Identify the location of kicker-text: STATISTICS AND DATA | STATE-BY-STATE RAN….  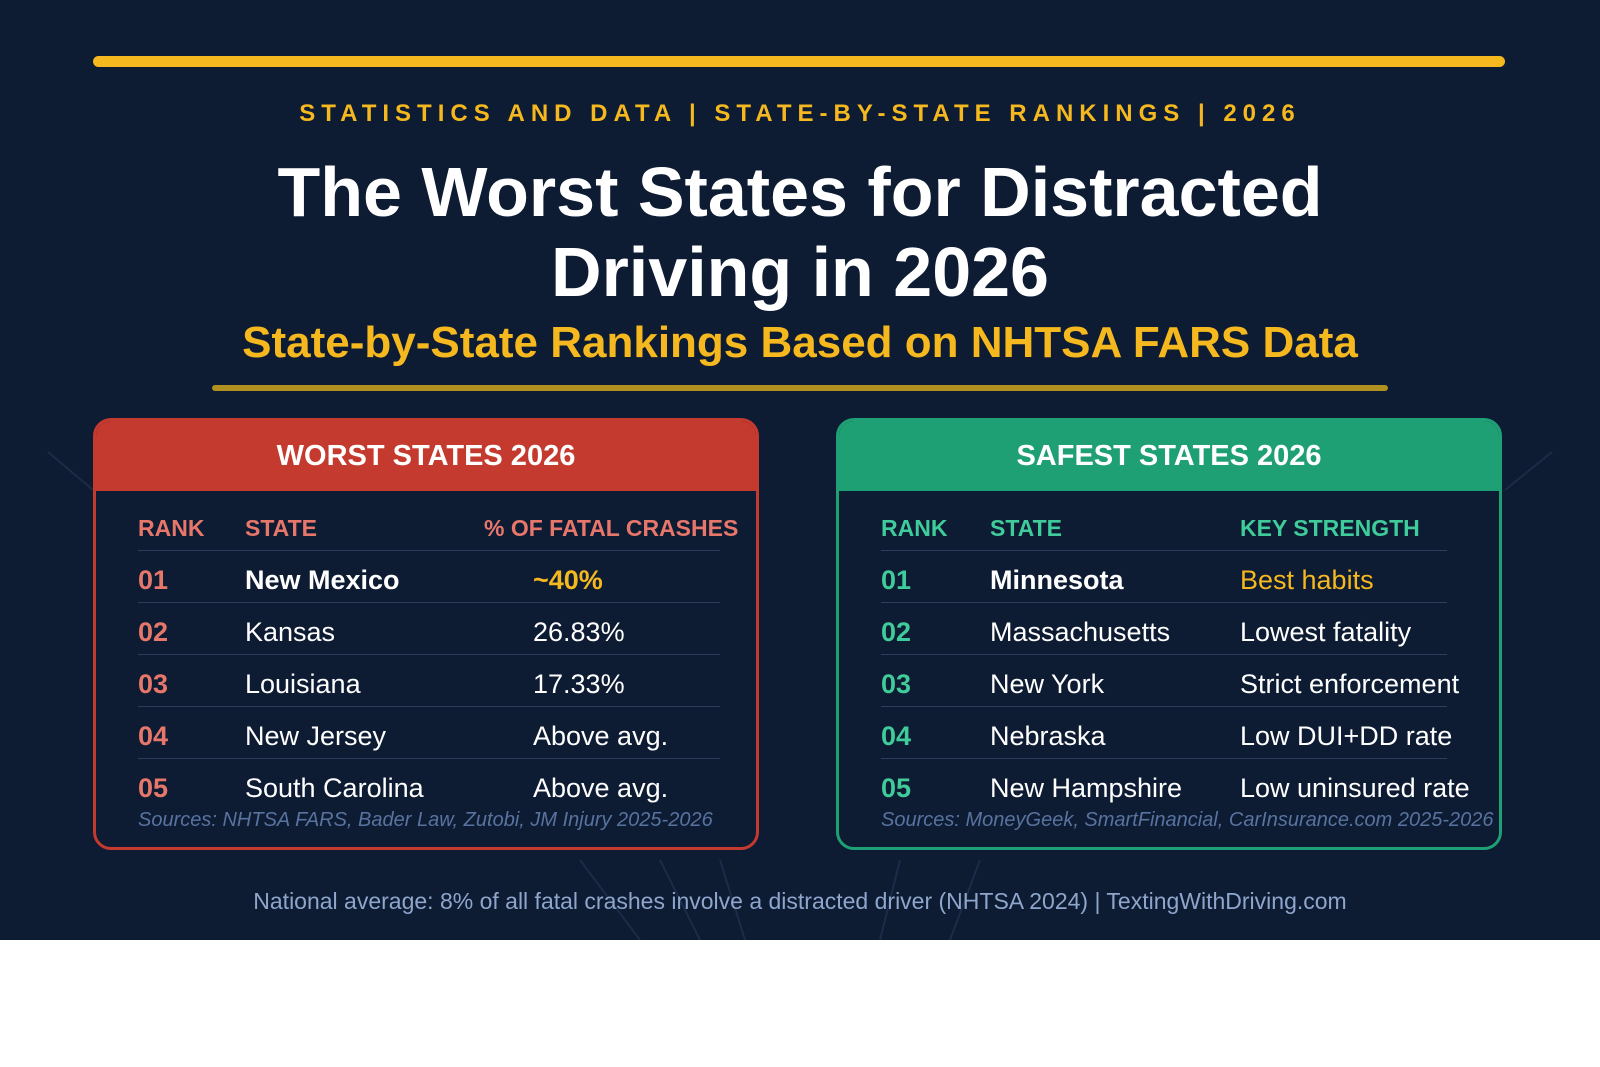
(800, 113).